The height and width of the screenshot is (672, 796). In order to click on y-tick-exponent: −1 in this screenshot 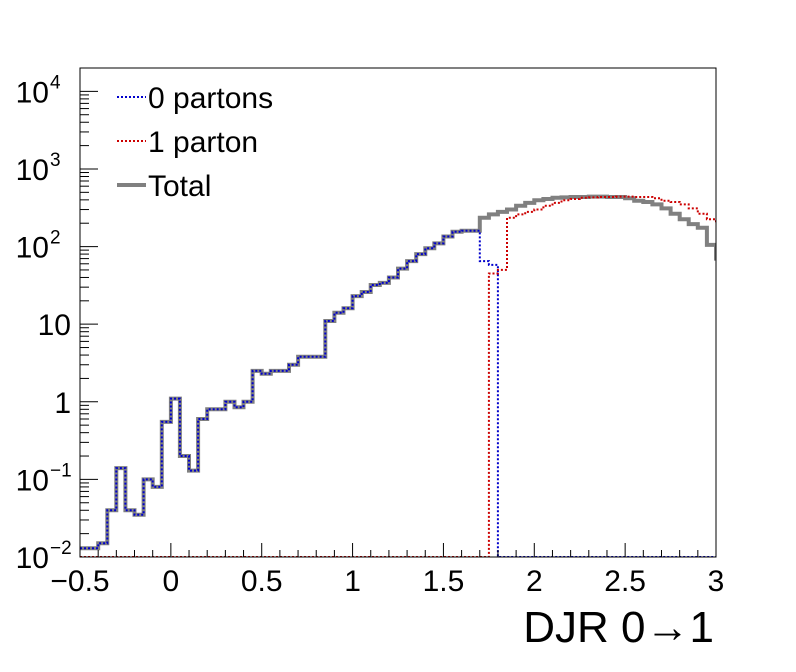, I will do `click(61, 470)`.